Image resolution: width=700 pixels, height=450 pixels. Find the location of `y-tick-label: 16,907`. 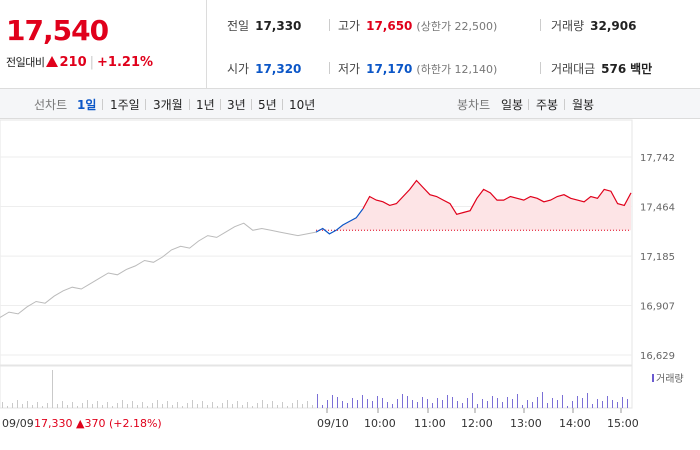

y-tick-label: 16,907 is located at coordinates (657, 307).